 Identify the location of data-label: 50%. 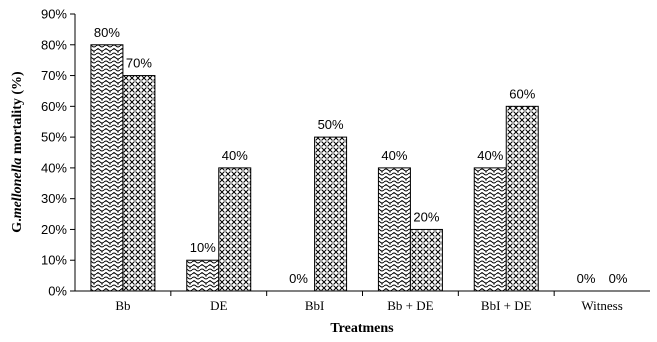
(331, 124).